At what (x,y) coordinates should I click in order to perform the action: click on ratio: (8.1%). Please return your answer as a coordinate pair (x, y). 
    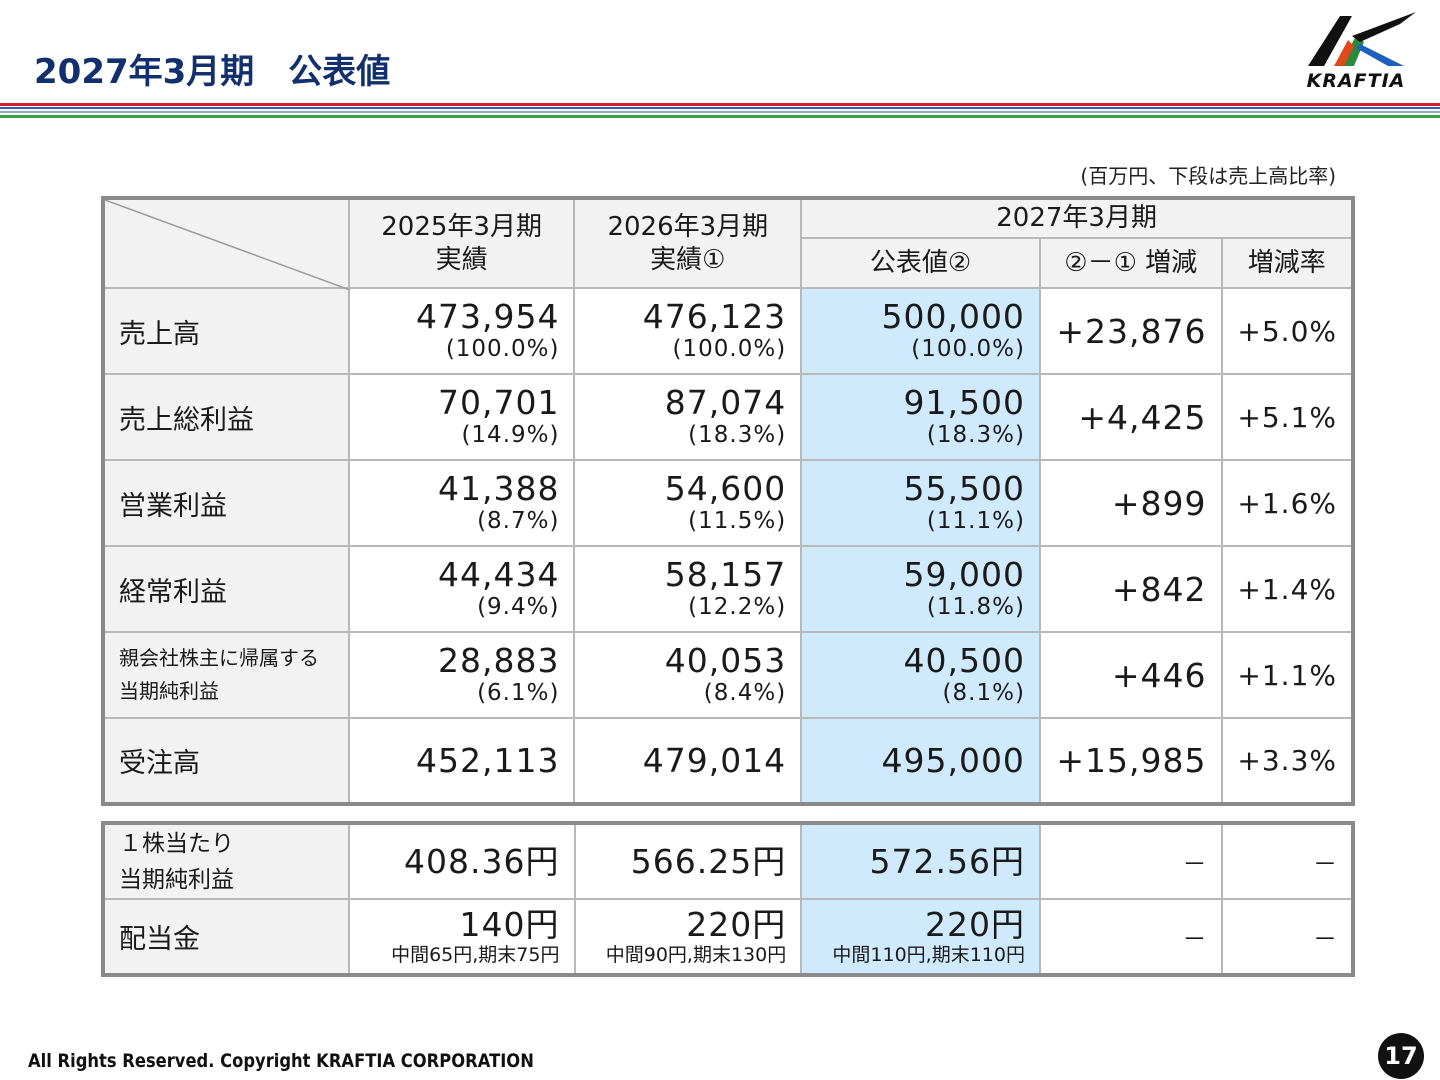
    Looking at the image, I should click on (983, 693).